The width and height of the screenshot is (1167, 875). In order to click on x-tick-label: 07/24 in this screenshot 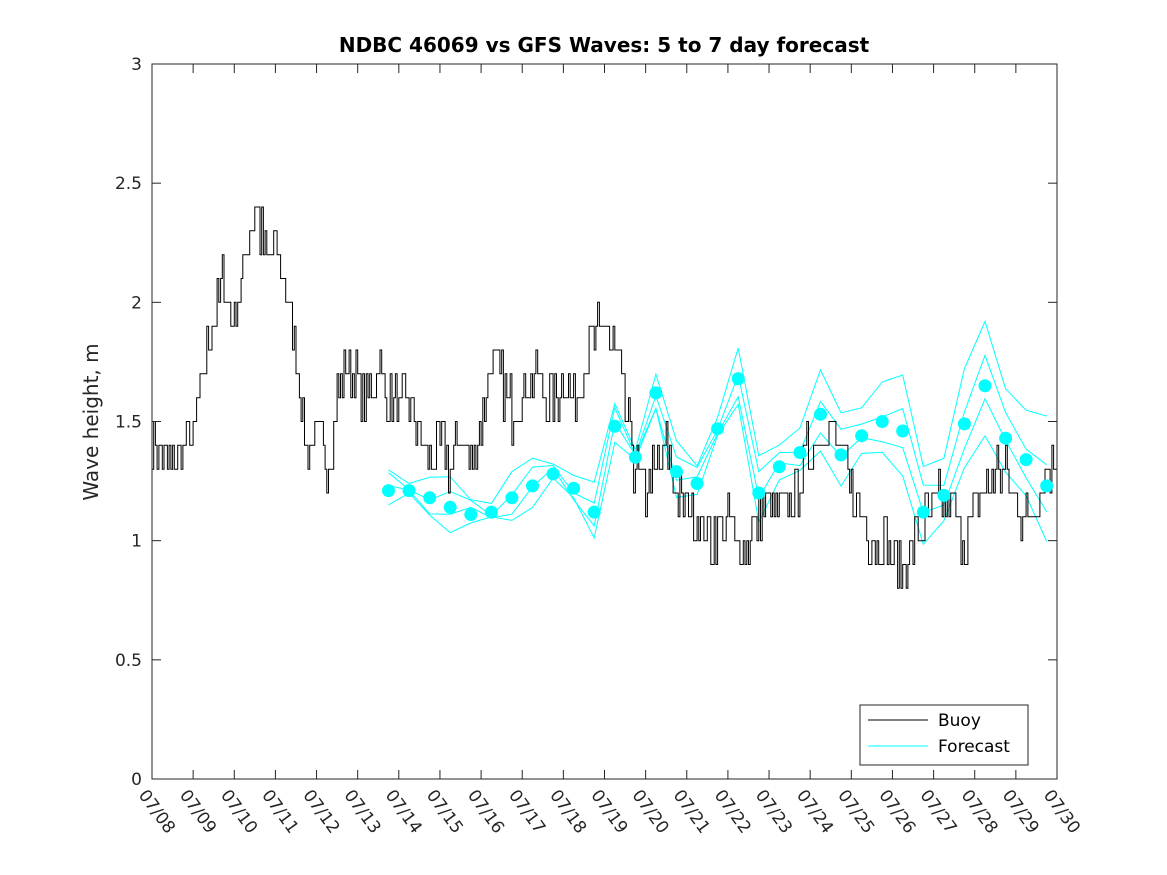, I will do `click(814, 811)`.